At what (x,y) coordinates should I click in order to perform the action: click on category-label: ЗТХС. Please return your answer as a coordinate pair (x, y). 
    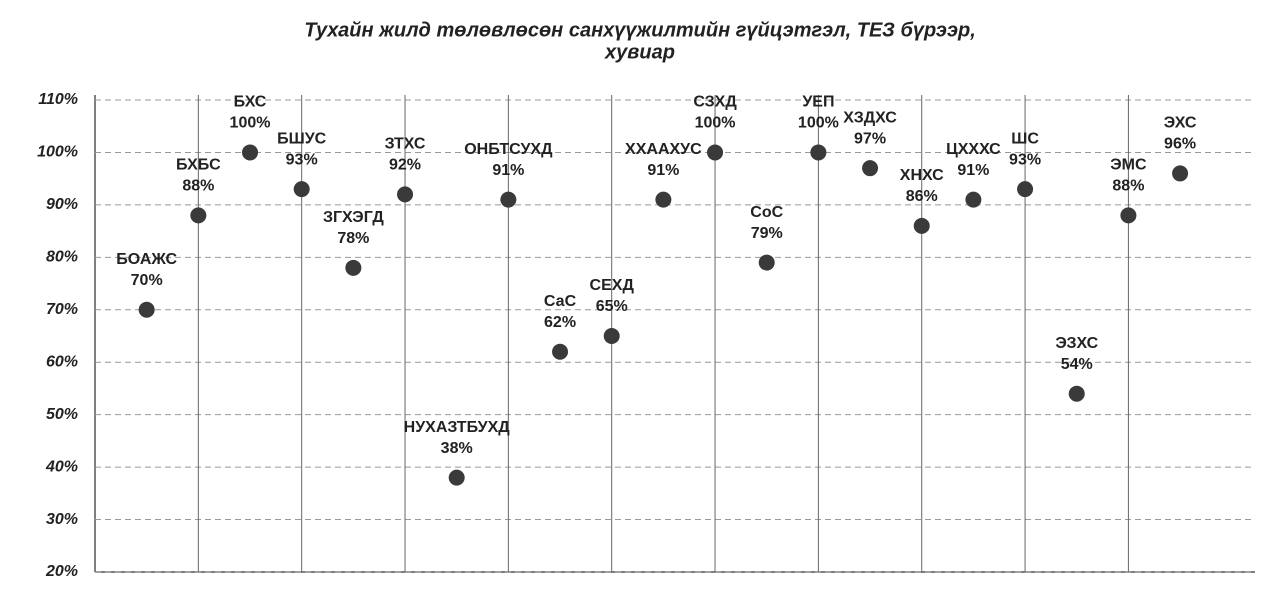
    Looking at the image, I should click on (405, 144).